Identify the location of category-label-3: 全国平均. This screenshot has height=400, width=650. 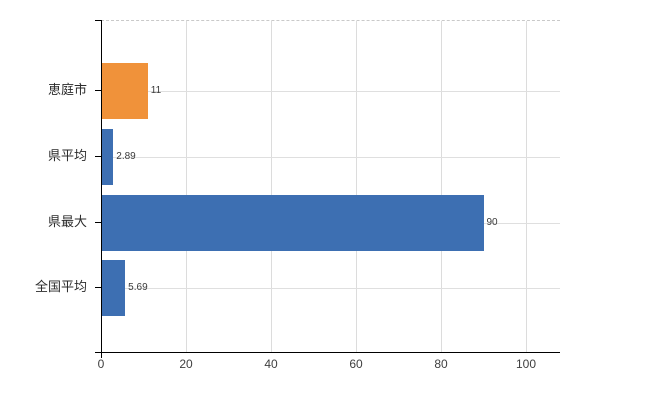
(60, 286).